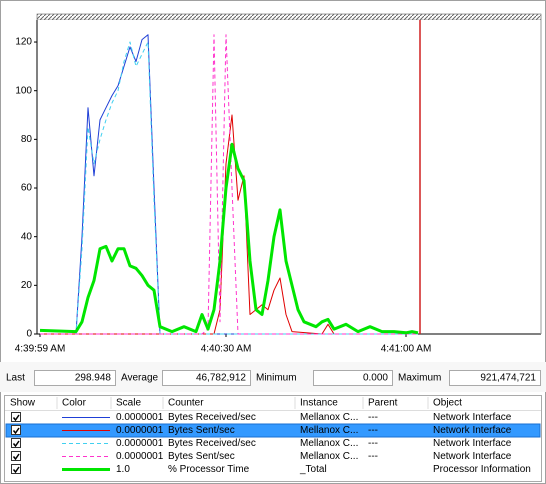 This screenshot has width=546, height=484. I want to click on object: Processor Information, so click(482, 469).